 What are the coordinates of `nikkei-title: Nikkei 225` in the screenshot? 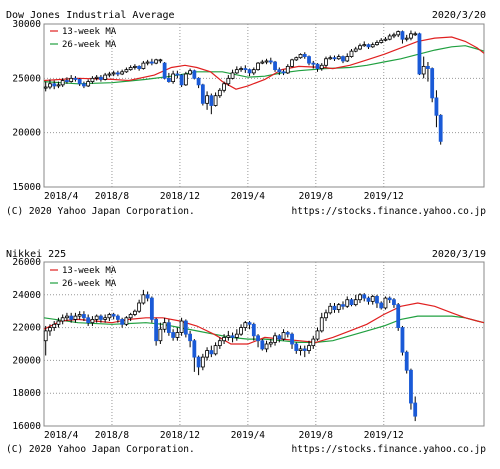 It's located at (36, 254).